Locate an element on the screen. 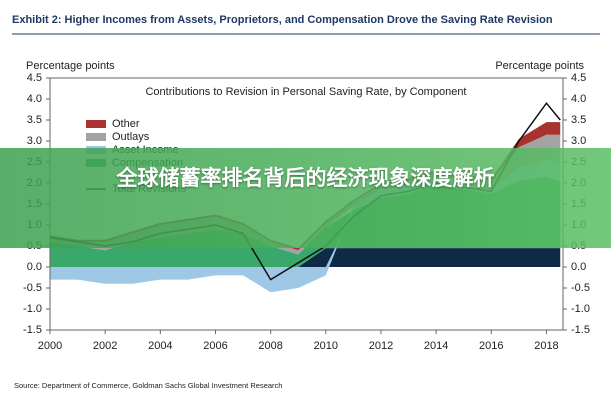  x-tick-label: 2006 is located at coordinates (215, 346).